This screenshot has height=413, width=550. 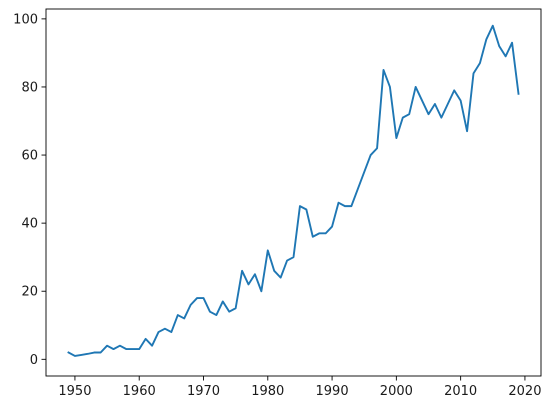 I want to click on x-axis: 1950 1960 1970 1980 1990 2000 2010 2020, so click(x=299, y=387).